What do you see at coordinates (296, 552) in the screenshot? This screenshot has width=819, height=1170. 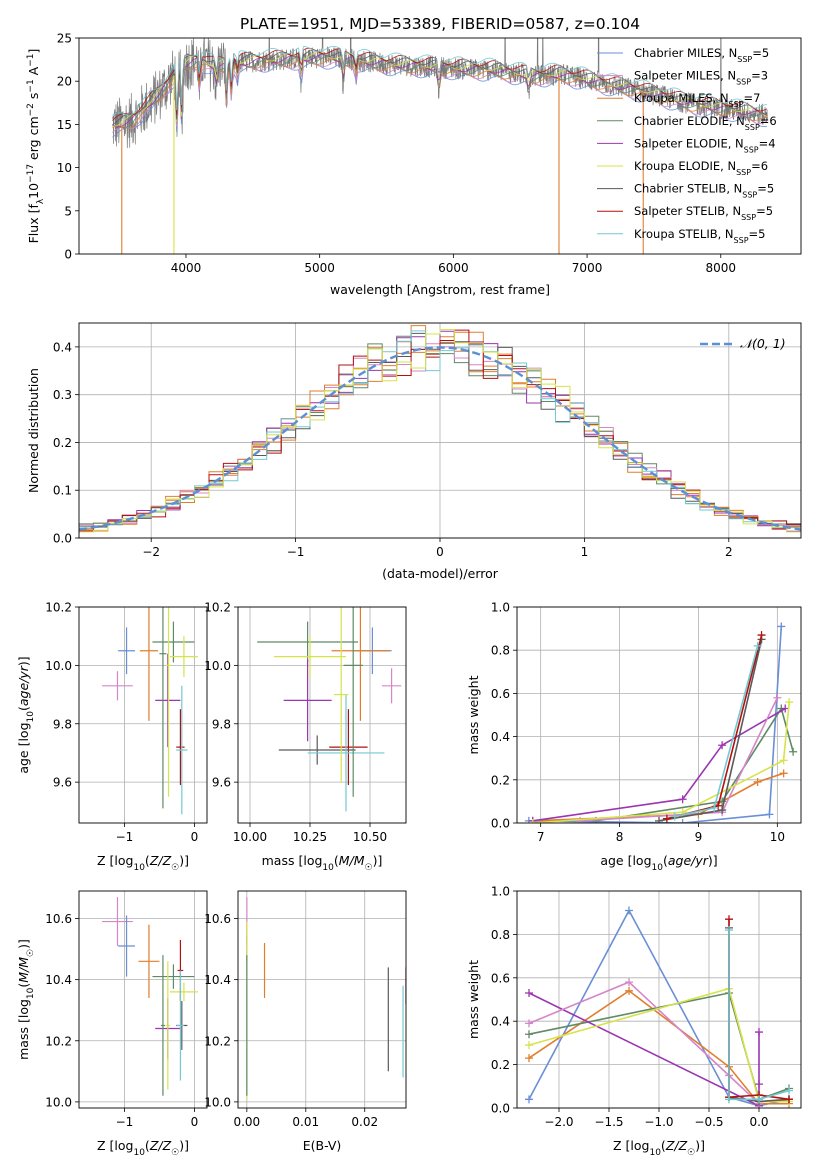 I see `x-tick-label: −1` at bounding box center [296, 552].